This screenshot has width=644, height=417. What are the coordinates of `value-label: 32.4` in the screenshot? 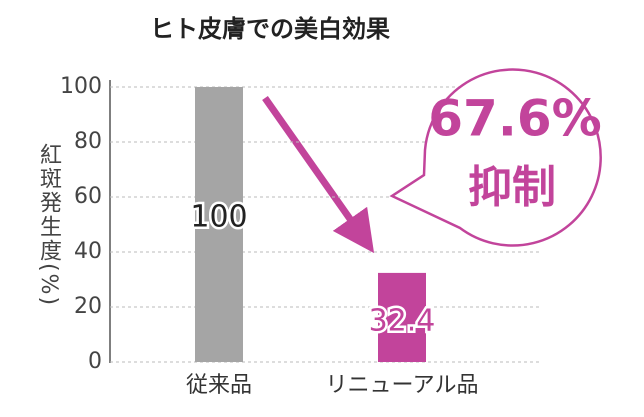 It's located at (402, 321).